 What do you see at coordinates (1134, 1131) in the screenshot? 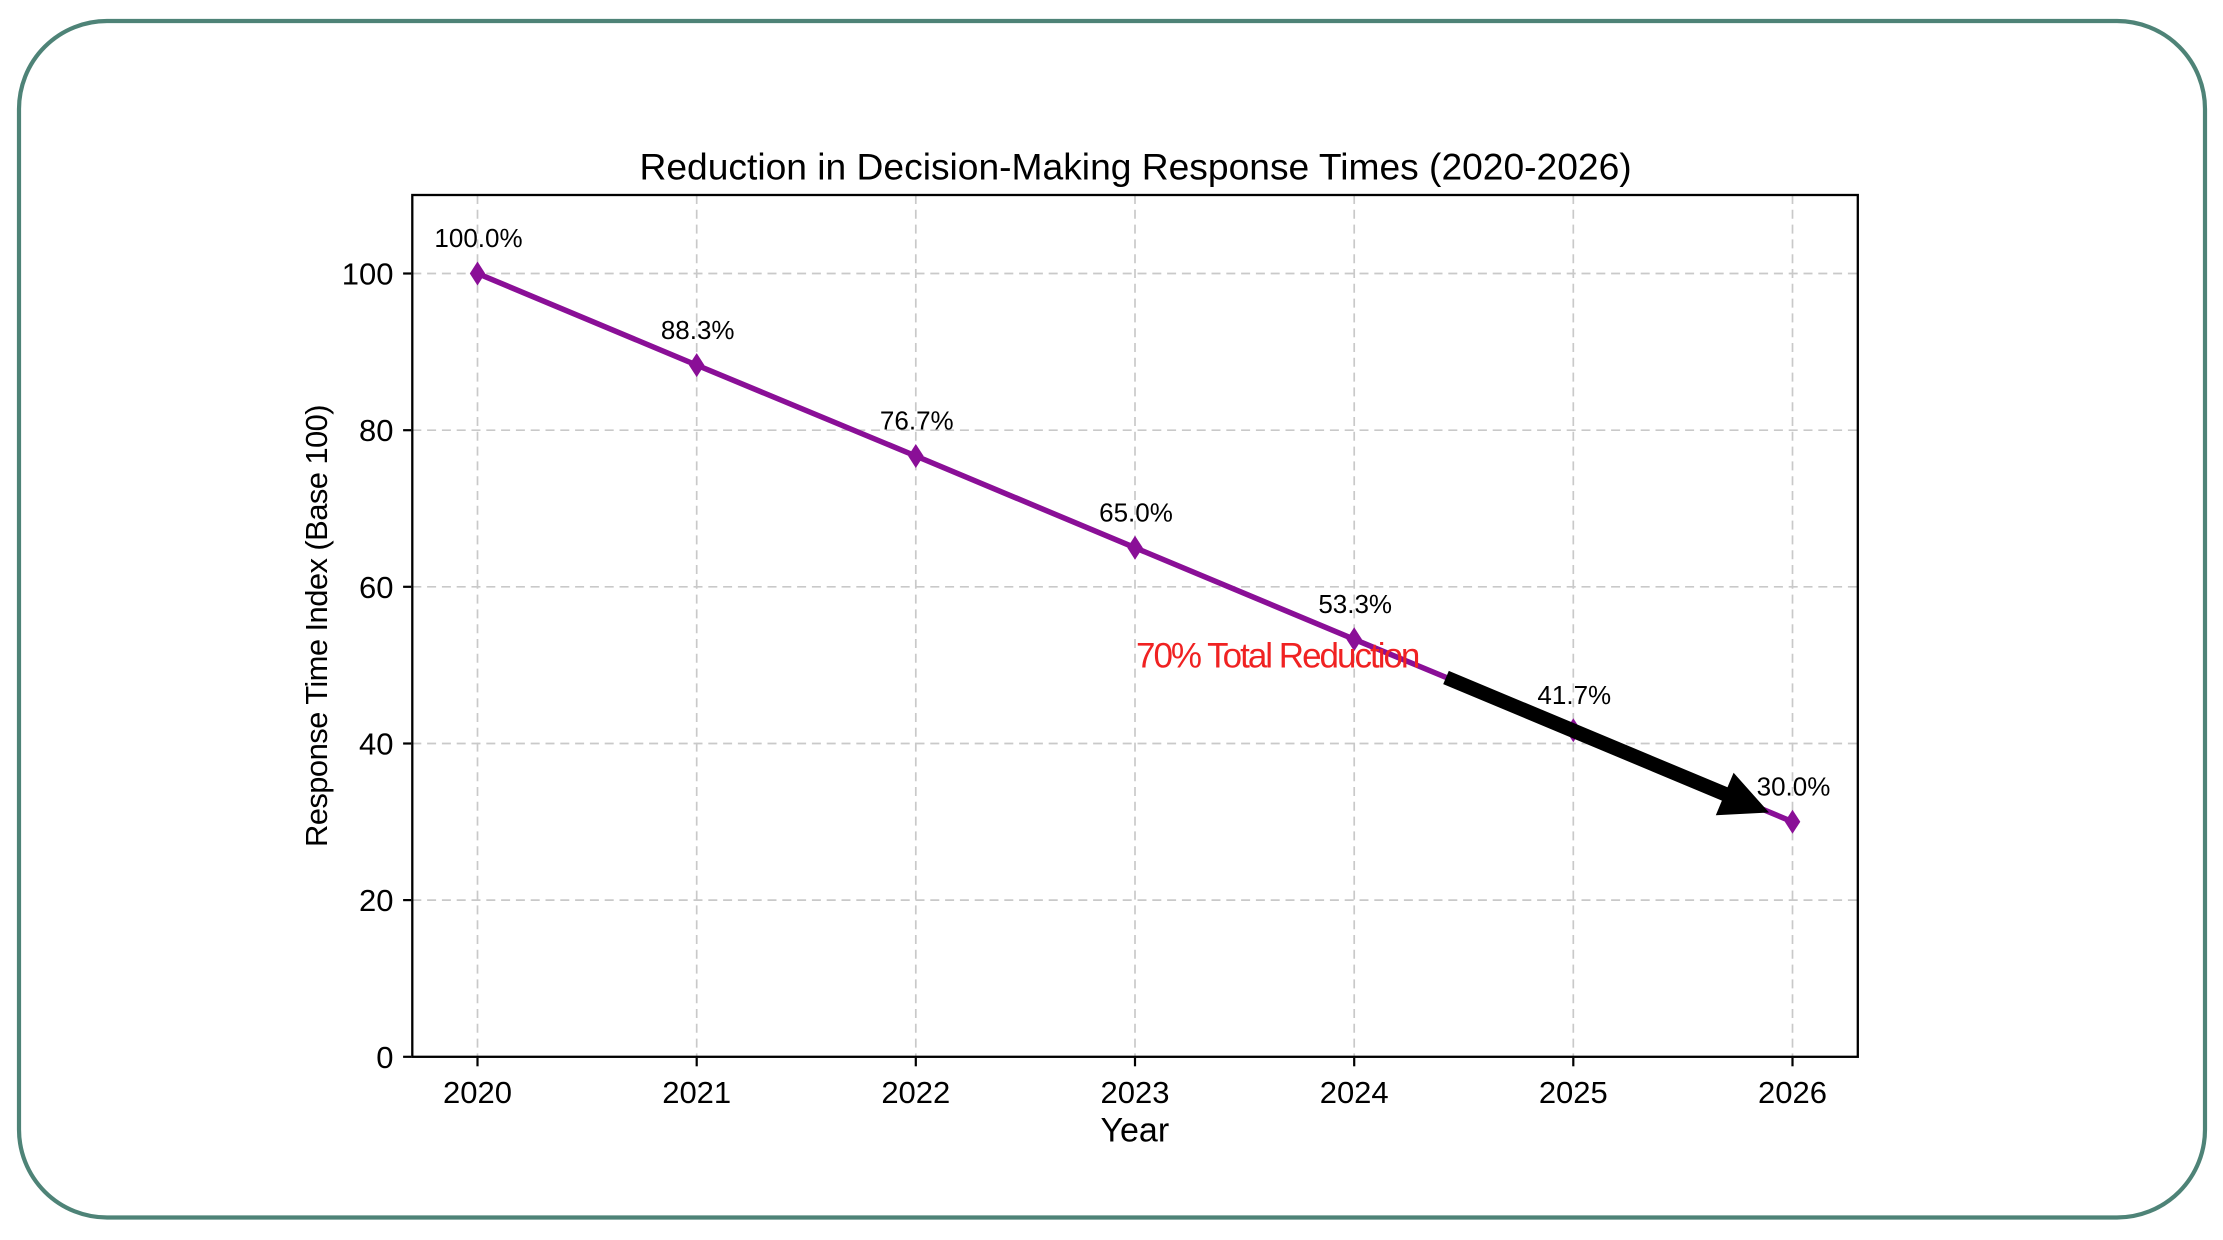
I see `svg-text: Year` at bounding box center [1134, 1131].